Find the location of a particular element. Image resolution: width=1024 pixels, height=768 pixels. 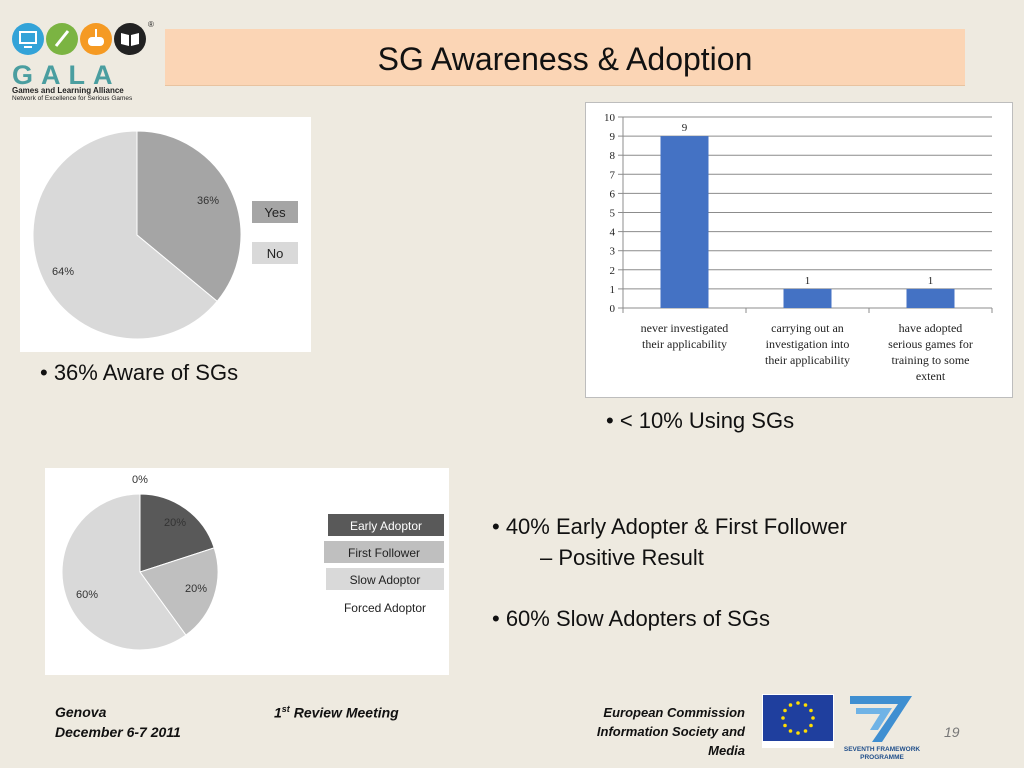

bullet-early-adopter-cont: – Positive Result is located at coordinates (622, 557).